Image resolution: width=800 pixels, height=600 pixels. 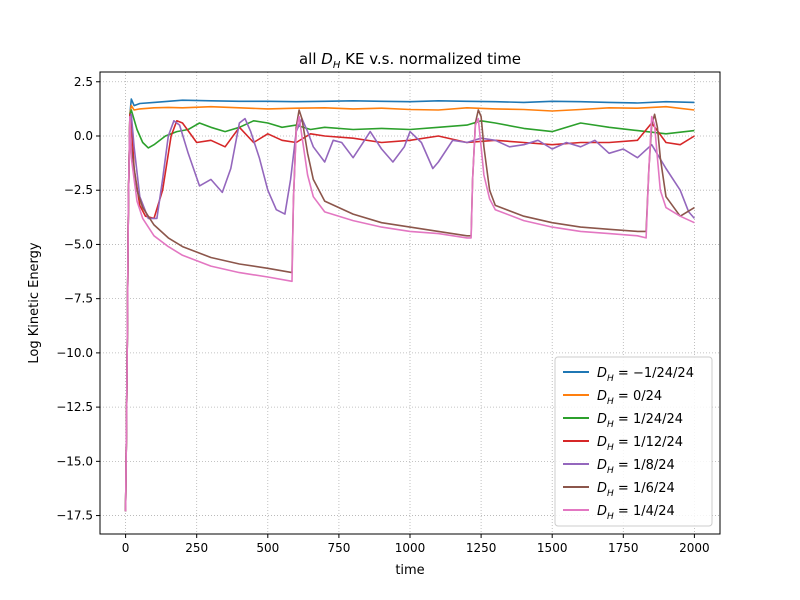 I want to click on x-axis-ticks: 0 250 500 750 1000 1250 1500 1750 2000, so click(x=416, y=544).